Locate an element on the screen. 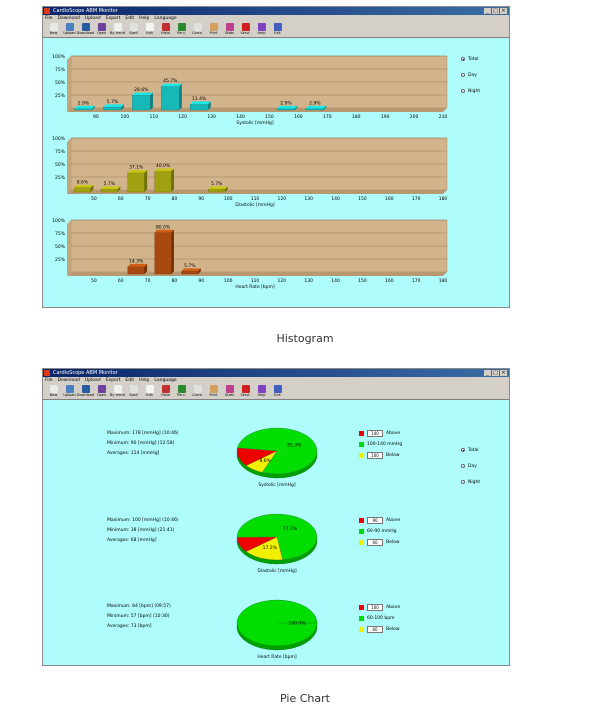  toolbar-label: Exit is located at coordinates (277, 395).